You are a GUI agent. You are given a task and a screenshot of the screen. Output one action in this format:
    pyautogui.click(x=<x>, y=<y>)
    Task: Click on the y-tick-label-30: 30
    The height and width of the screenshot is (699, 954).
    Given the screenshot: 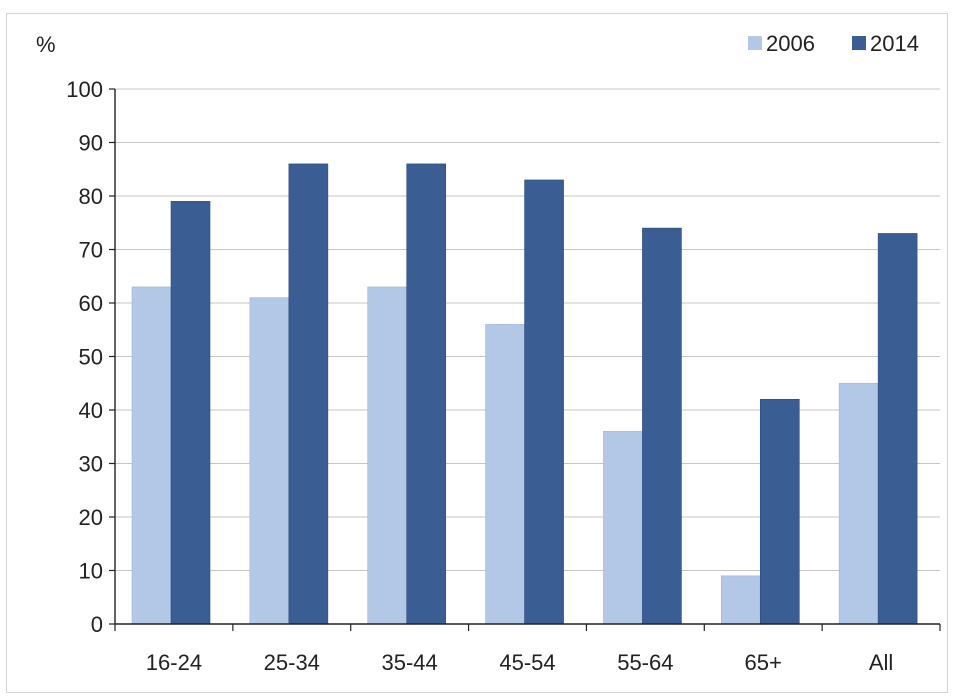 What is the action you would take?
    pyautogui.click(x=91, y=464)
    